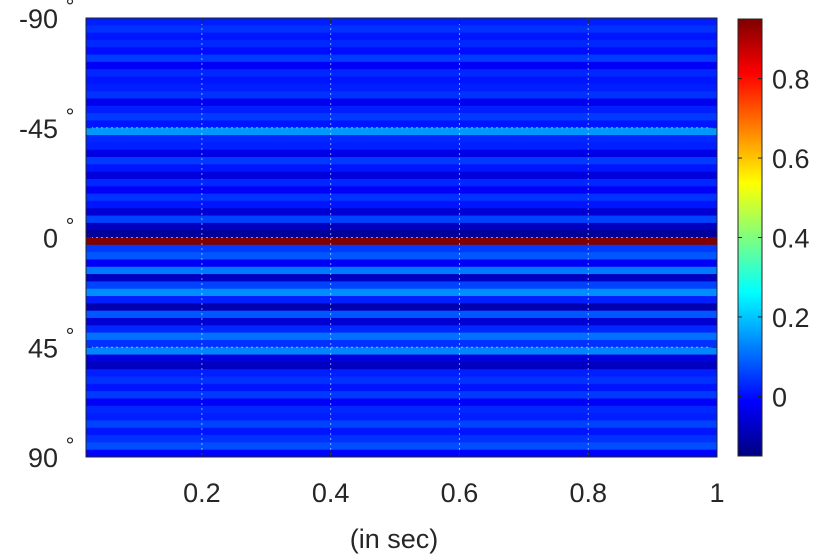  Describe the element at coordinates (43, 348) in the screenshot. I see `y-tick-label: 45` at that location.